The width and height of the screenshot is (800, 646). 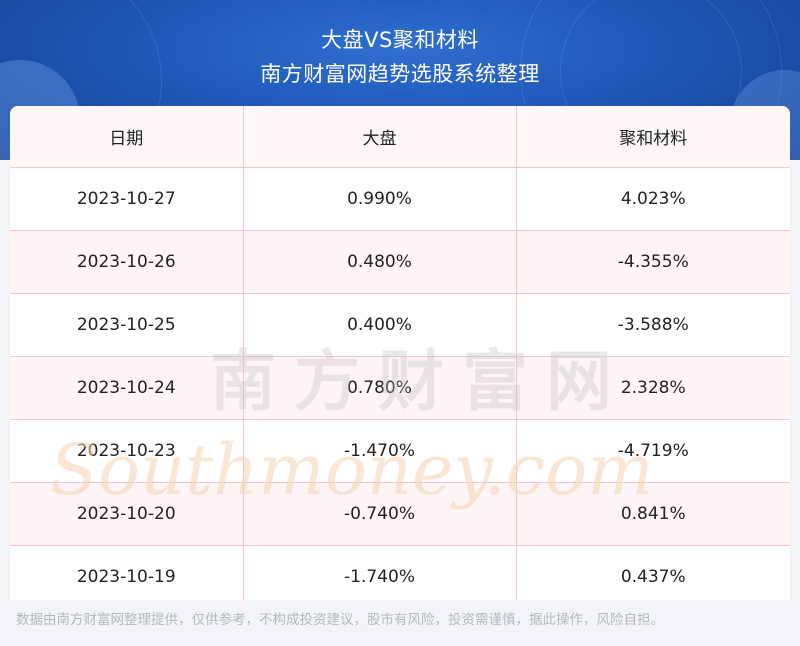 What do you see at coordinates (380, 262) in the screenshot?
I see `cell-market-change: 0.480%` at bounding box center [380, 262].